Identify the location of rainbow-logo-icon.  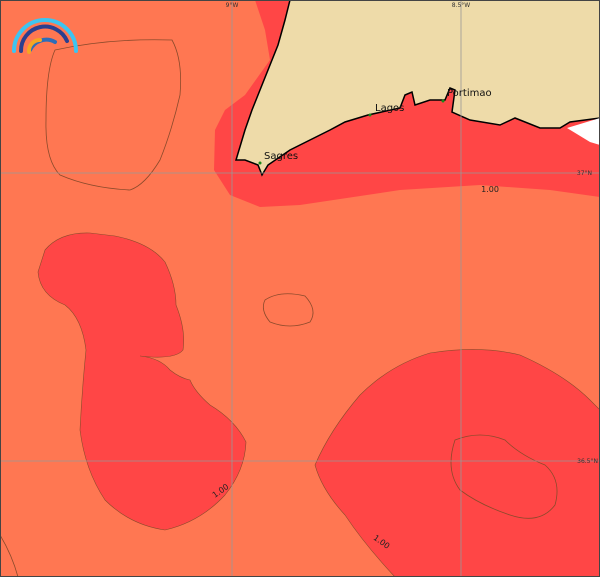
(45, 36).